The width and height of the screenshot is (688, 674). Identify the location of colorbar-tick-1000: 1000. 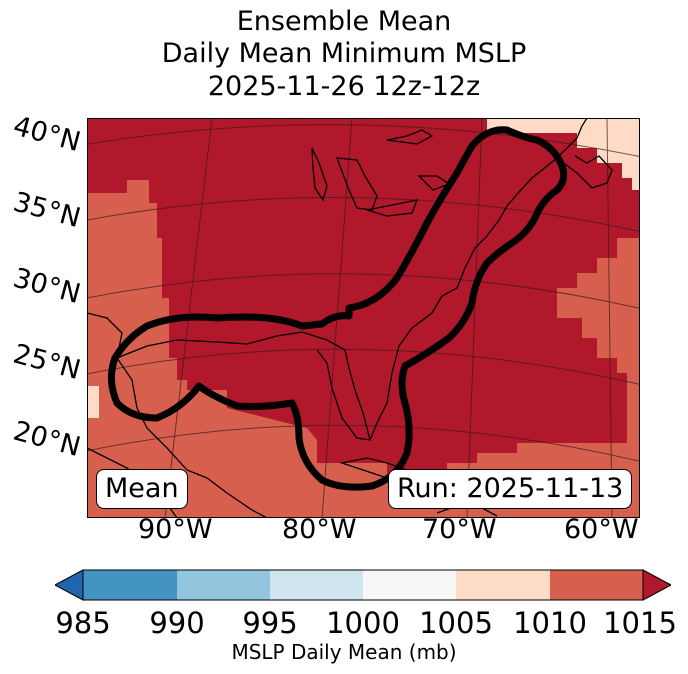
(363, 623).